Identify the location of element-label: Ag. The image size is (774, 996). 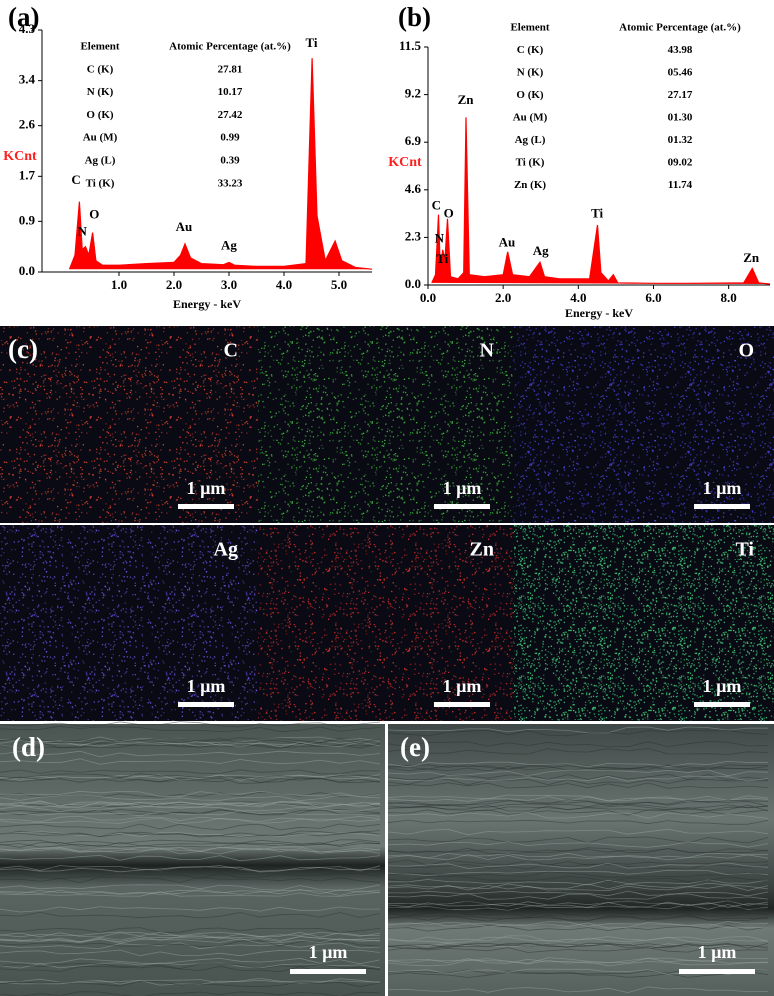
(226, 550).